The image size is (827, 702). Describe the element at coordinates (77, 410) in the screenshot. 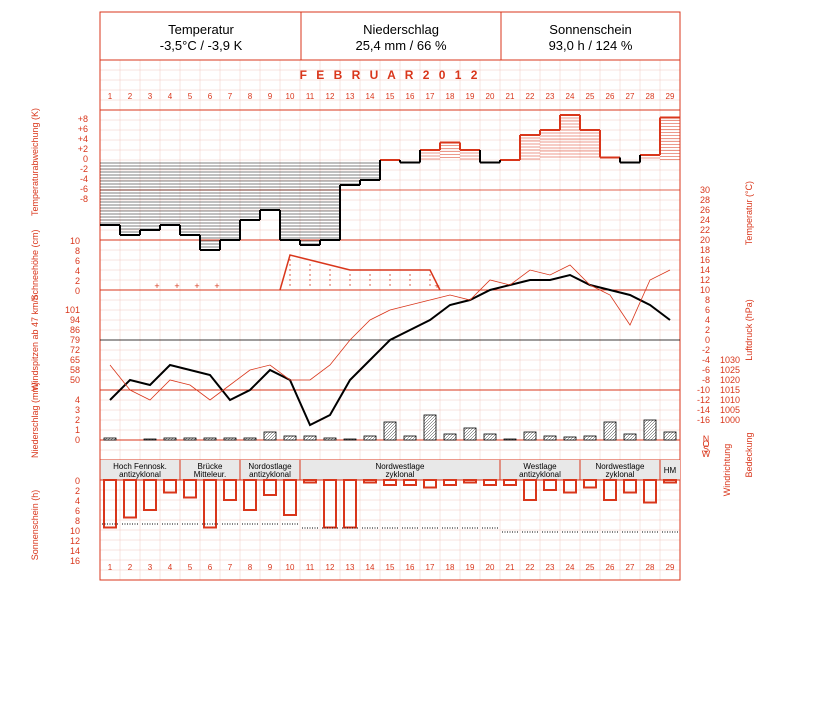

I see `precip-tick: 3` at that location.